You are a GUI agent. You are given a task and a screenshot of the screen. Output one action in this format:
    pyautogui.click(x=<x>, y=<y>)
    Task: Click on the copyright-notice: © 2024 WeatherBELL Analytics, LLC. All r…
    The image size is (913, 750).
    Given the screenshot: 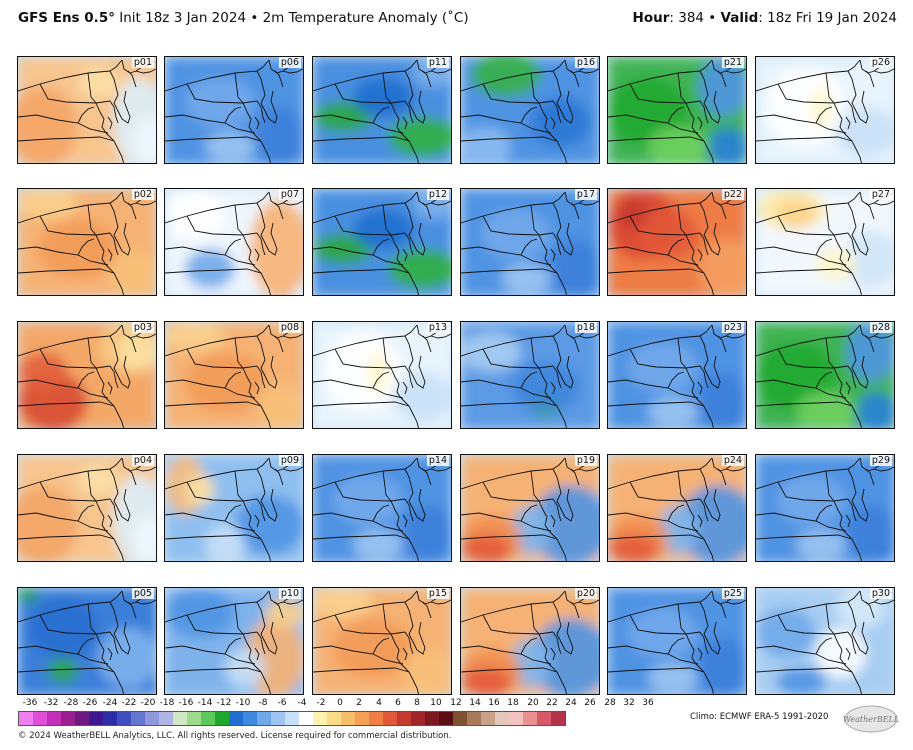 What is the action you would take?
    pyautogui.click(x=235, y=736)
    